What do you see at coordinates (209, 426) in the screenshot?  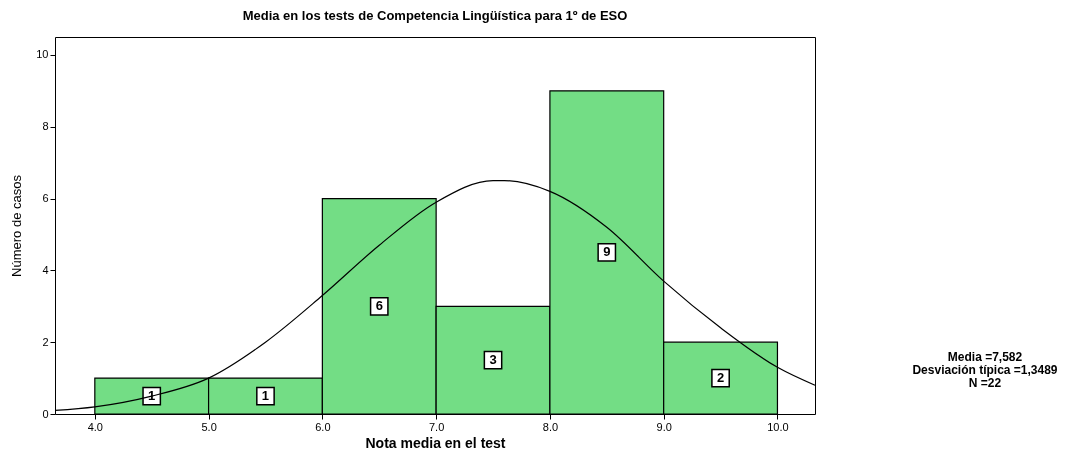 I see `x-tick-label: 5.0` at bounding box center [209, 426].